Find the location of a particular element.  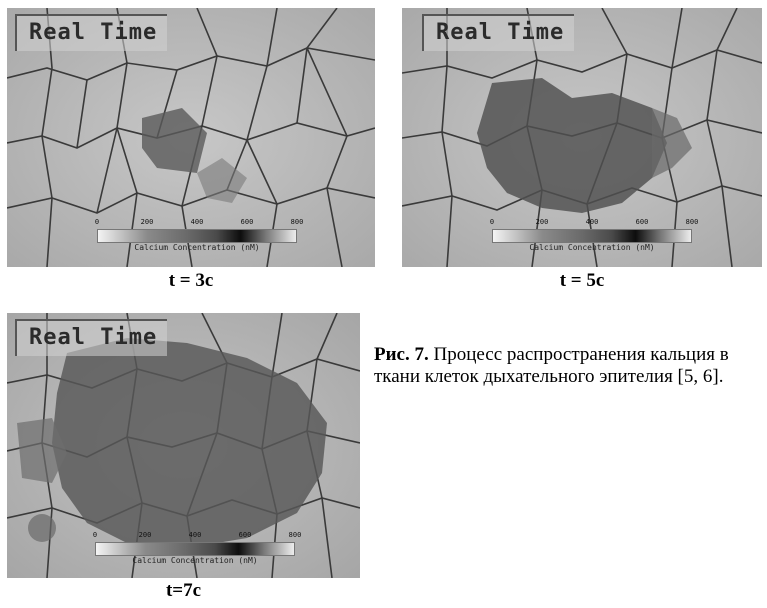

caption-prefix: Рис. 7. is located at coordinates (401, 354).